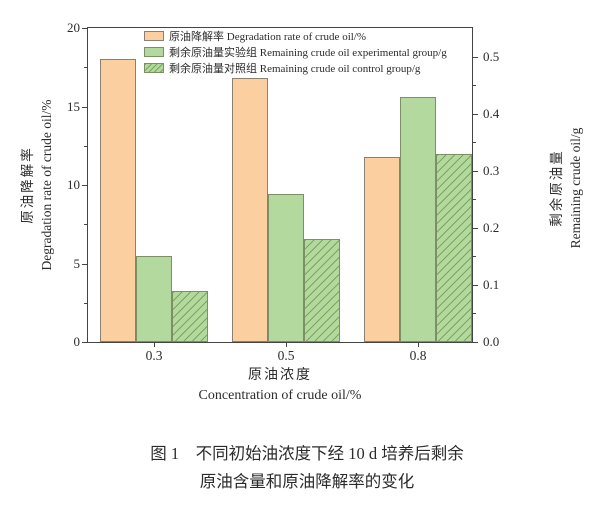  What do you see at coordinates (73, 106) in the screenshot?
I see `left-axis-tick-label: 15` at bounding box center [73, 106].